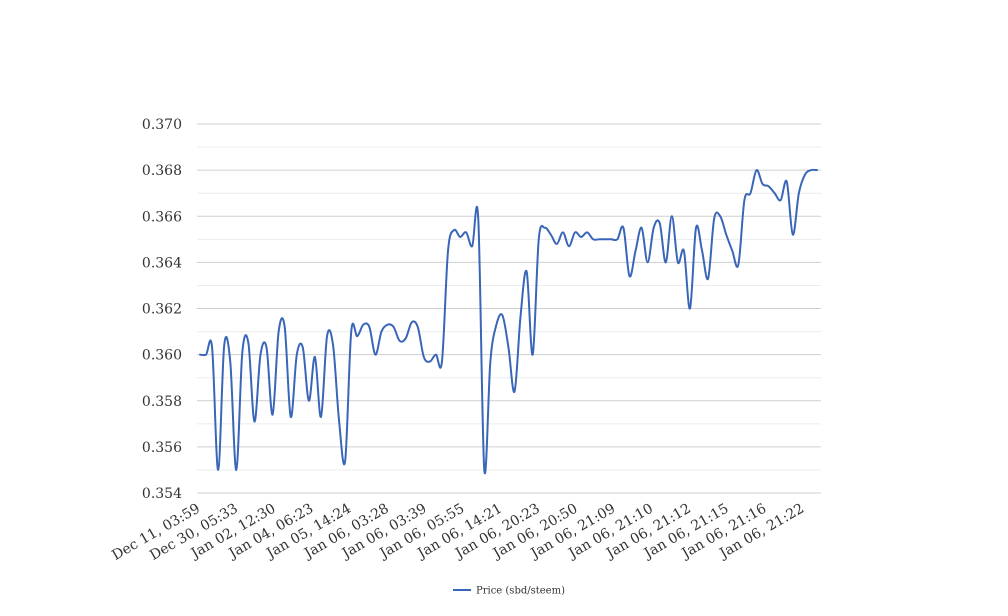 The width and height of the screenshot is (1008, 616). Describe the element at coordinates (520, 591) in the screenshot. I see `legend-label: Price (sbd/steem)` at that location.